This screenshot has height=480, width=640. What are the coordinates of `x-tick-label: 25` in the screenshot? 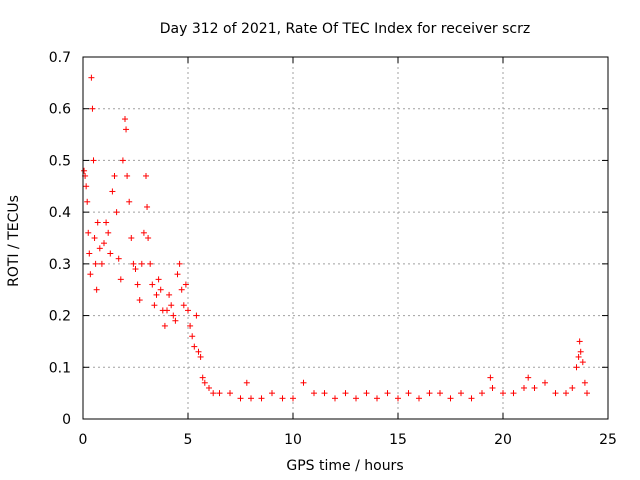 It's located at (608, 440).